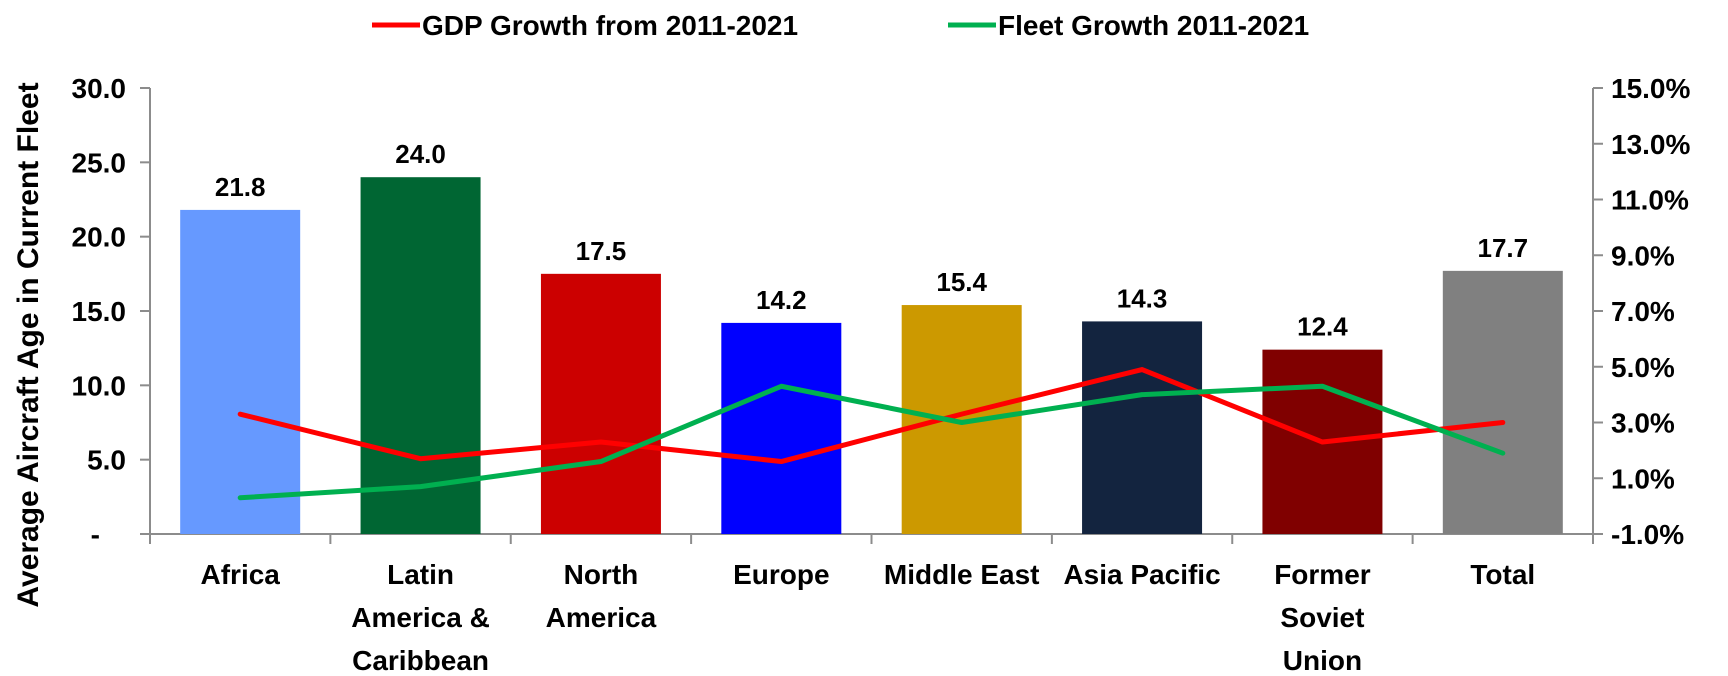  Describe the element at coordinates (241, 574) in the screenshot. I see `category-label: Africa` at that location.